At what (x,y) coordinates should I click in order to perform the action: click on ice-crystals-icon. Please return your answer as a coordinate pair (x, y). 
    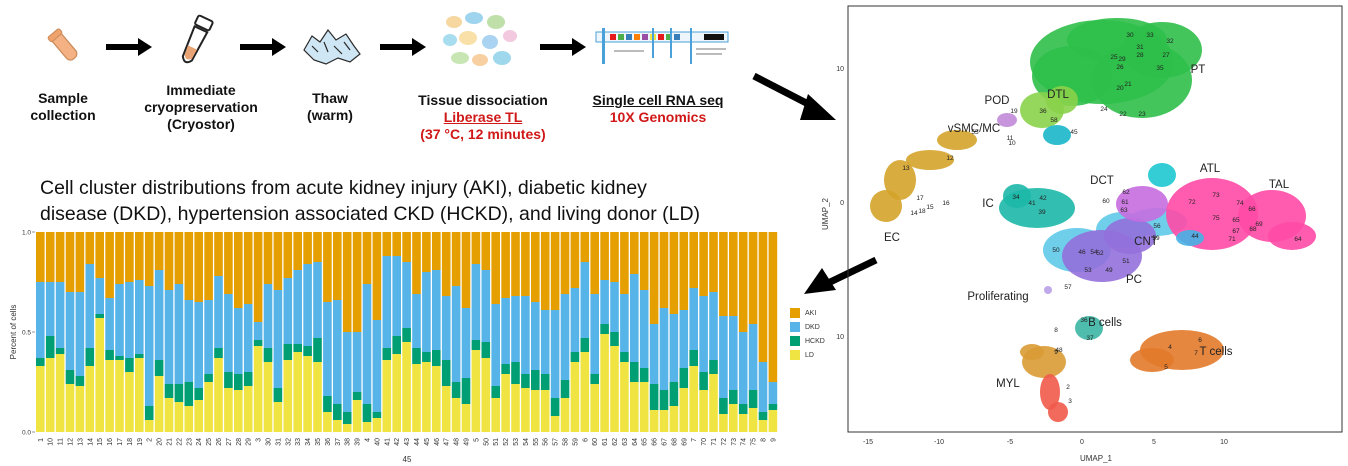
    Looking at the image, I should click on (332, 46).